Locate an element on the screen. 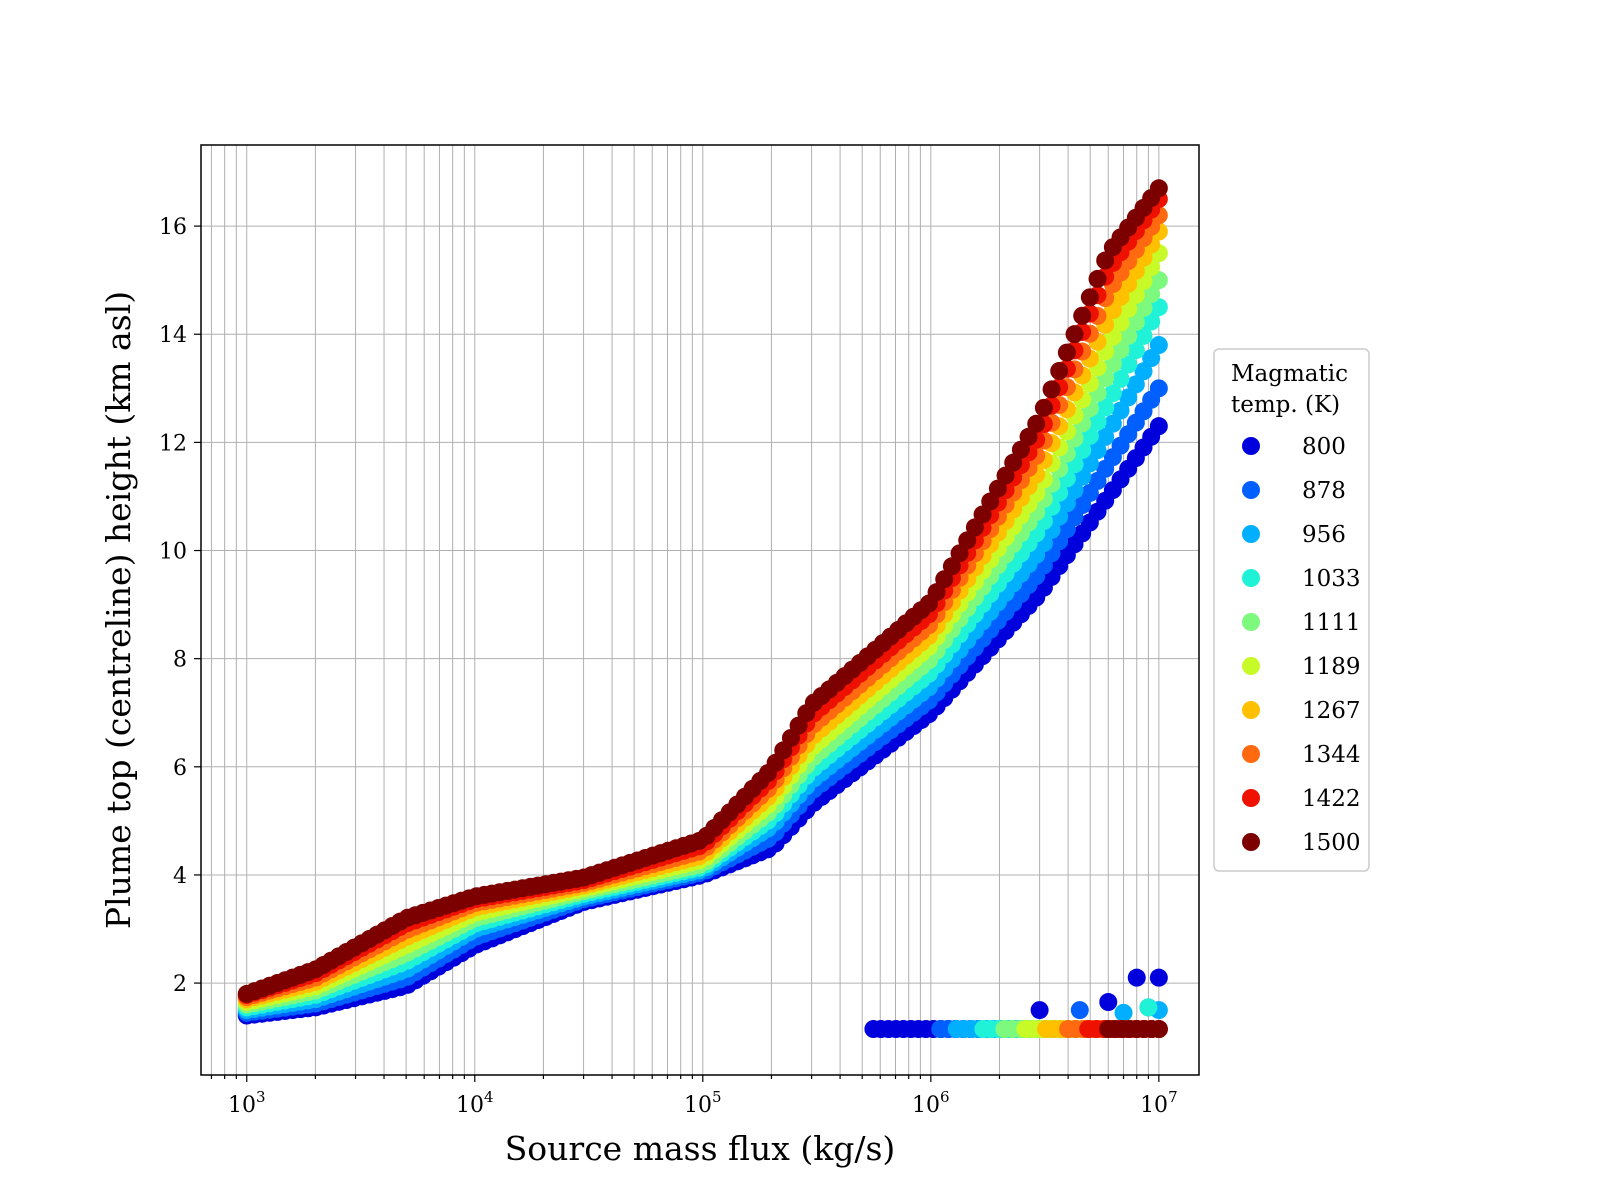  legend-box is located at coordinates (1291, 610).